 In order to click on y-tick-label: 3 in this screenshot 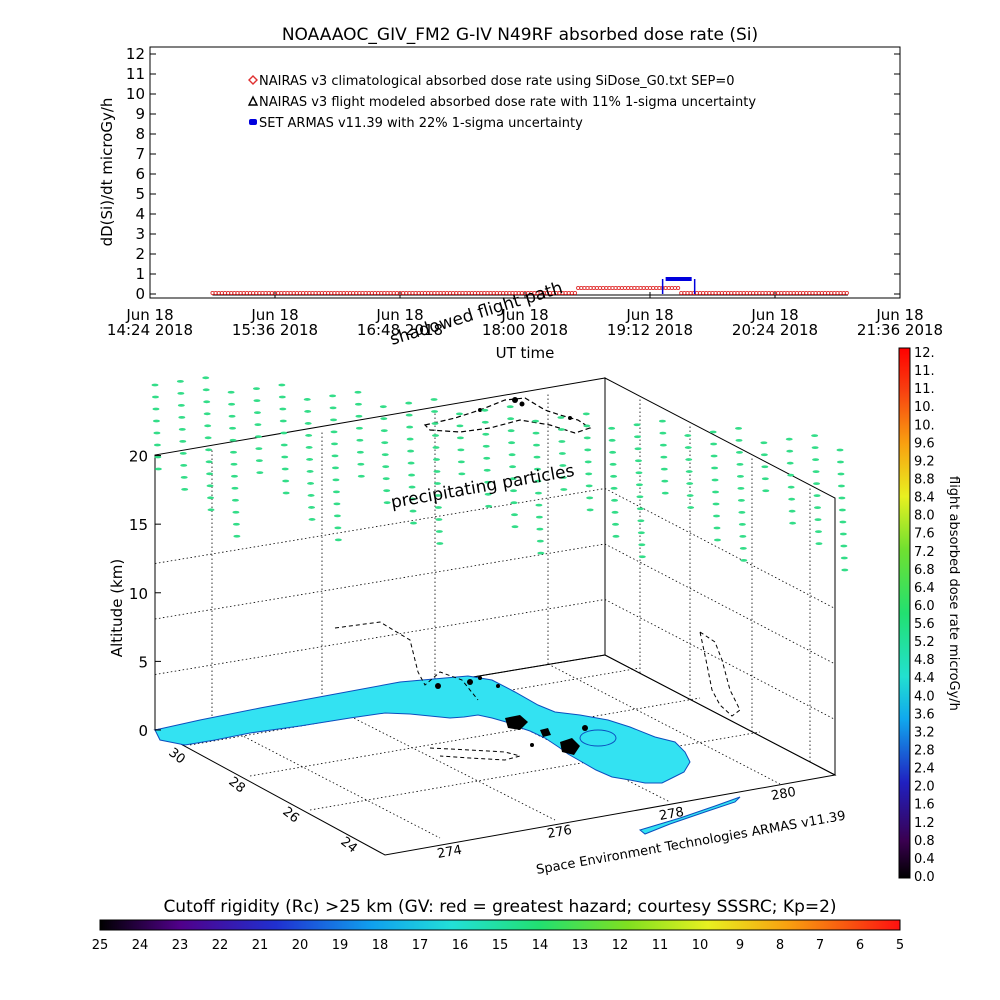, I will do `click(140, 234)`.